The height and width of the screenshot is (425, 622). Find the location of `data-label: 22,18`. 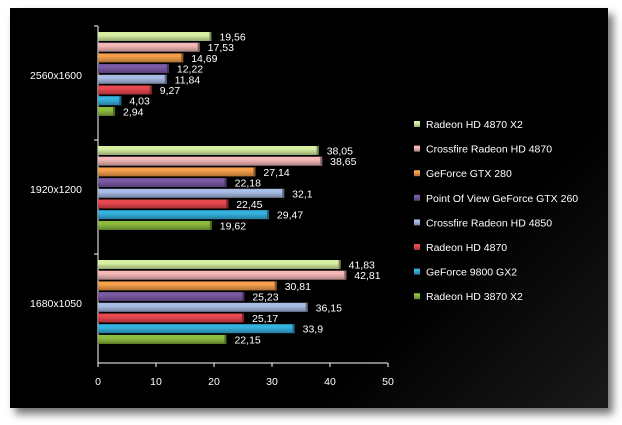

data-label: 22,18 is located at coordinates (248, 184).